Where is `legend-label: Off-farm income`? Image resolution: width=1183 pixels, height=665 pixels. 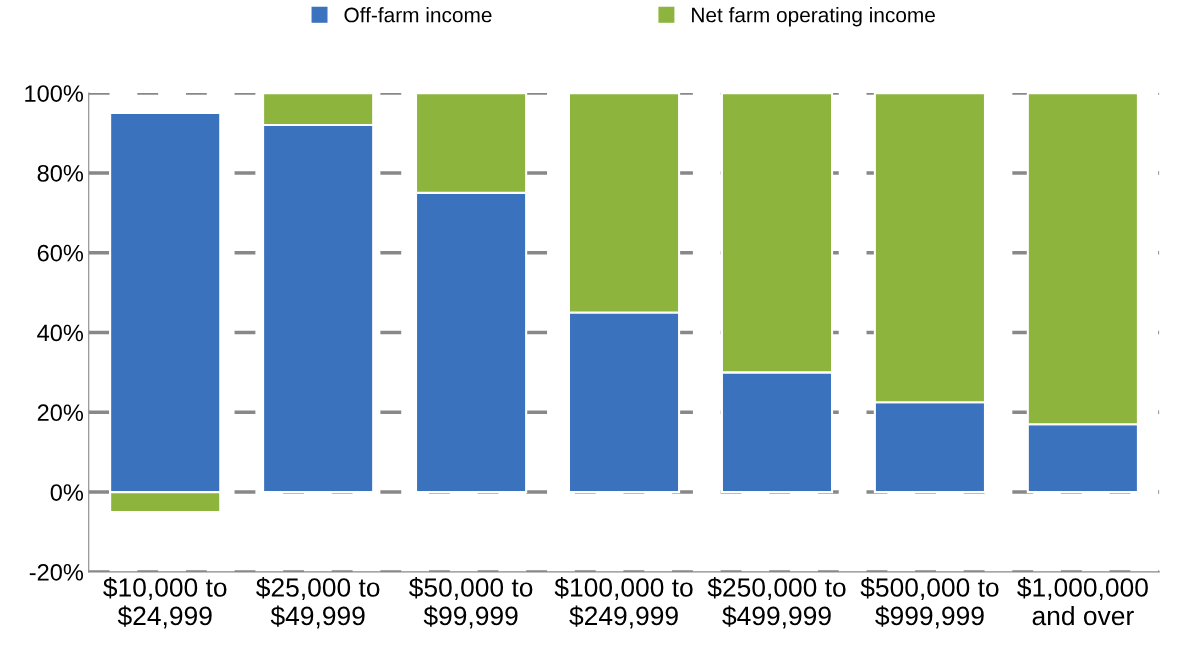 legend-label: Off-farm income is located at coordinates (418, 15).